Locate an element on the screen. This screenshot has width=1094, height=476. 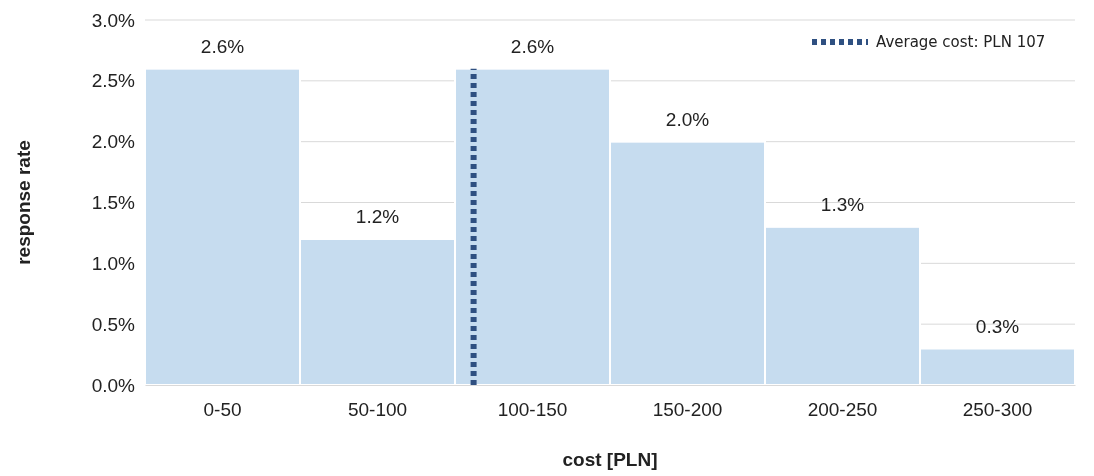
y-tick-label: 1.5% is located at coordinates (113, 203).